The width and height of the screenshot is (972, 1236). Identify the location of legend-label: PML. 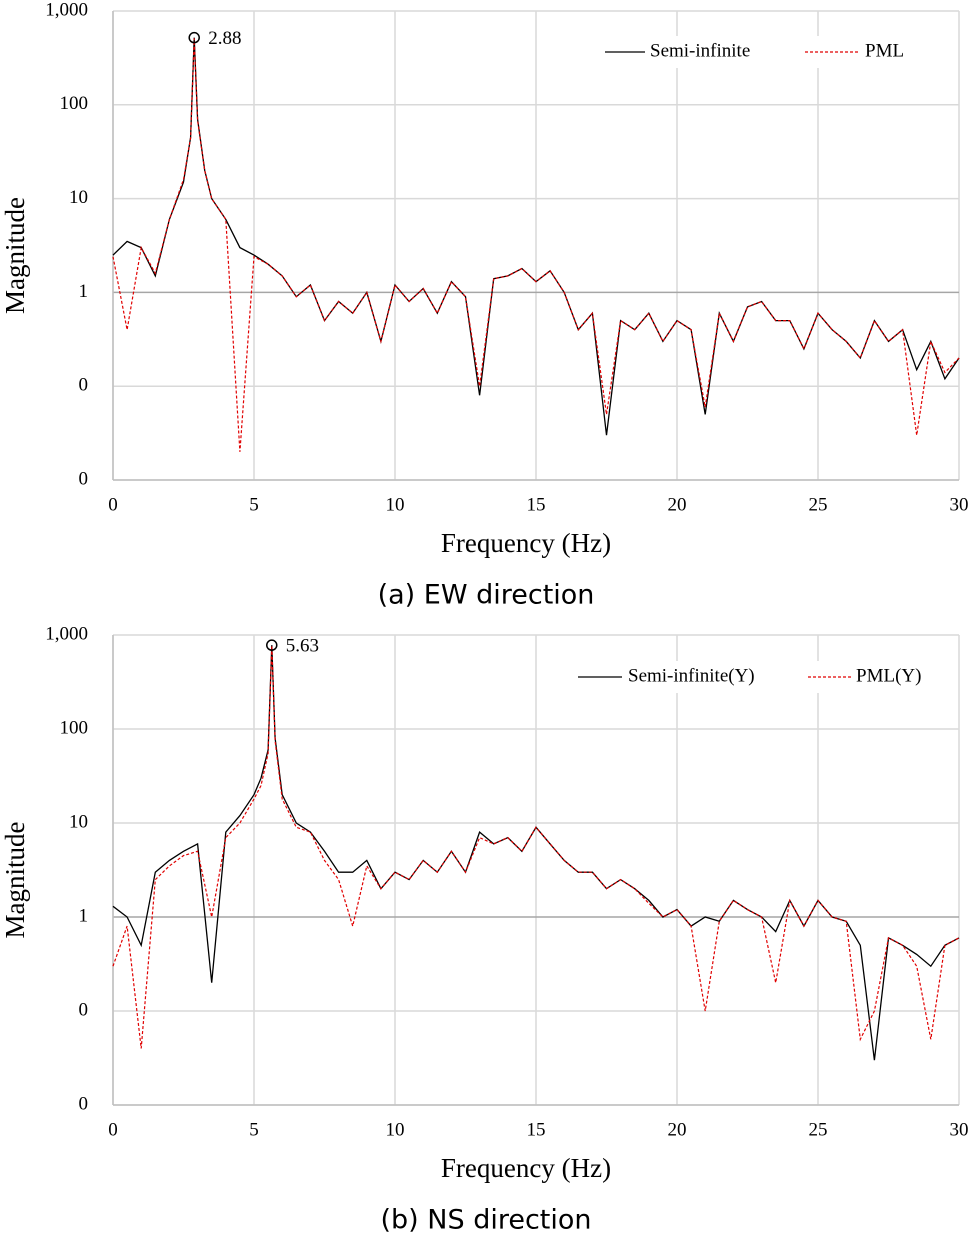
(884, 50).